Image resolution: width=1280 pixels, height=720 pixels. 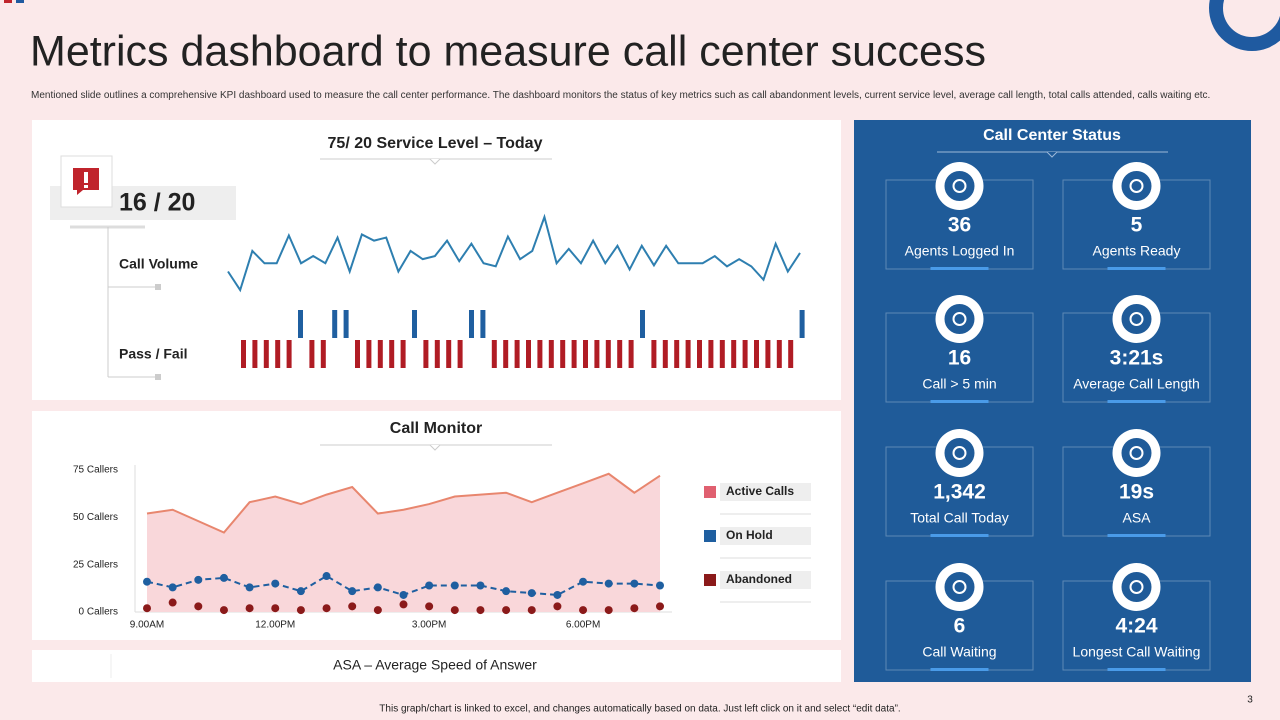 What do you see at coordinates (95, 564) in the screenshot?
I see `y-tick-label: 25 Callers` at bounding box center [95, 564].